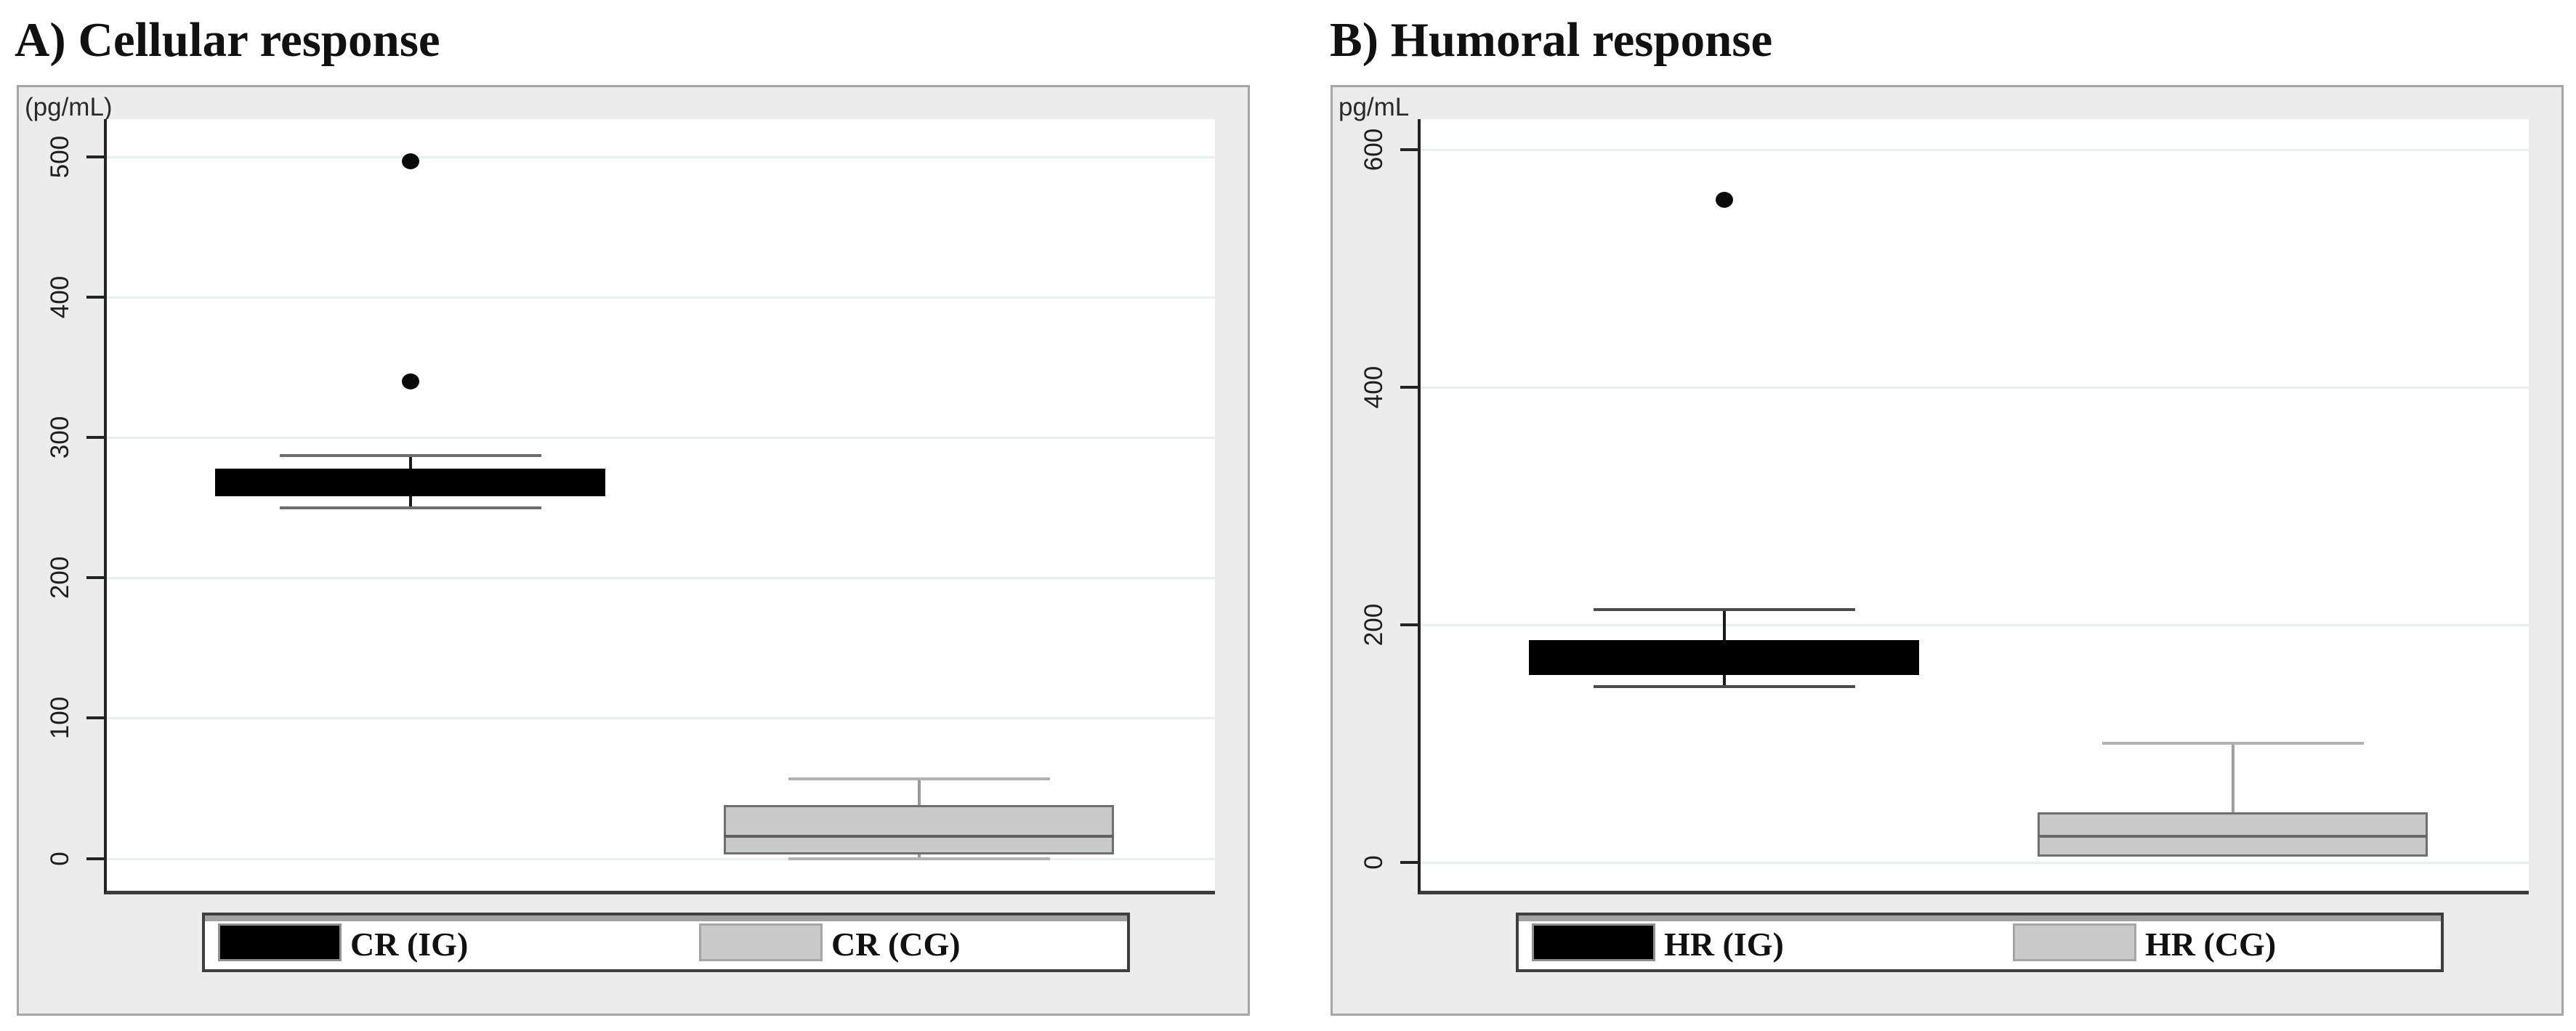 The height and width of the screenshot is (1031, 2576). What do you see at coordinates (920, 836) in the screenshot?
I see `median-cr-cg` at bounding box center [920, 836].